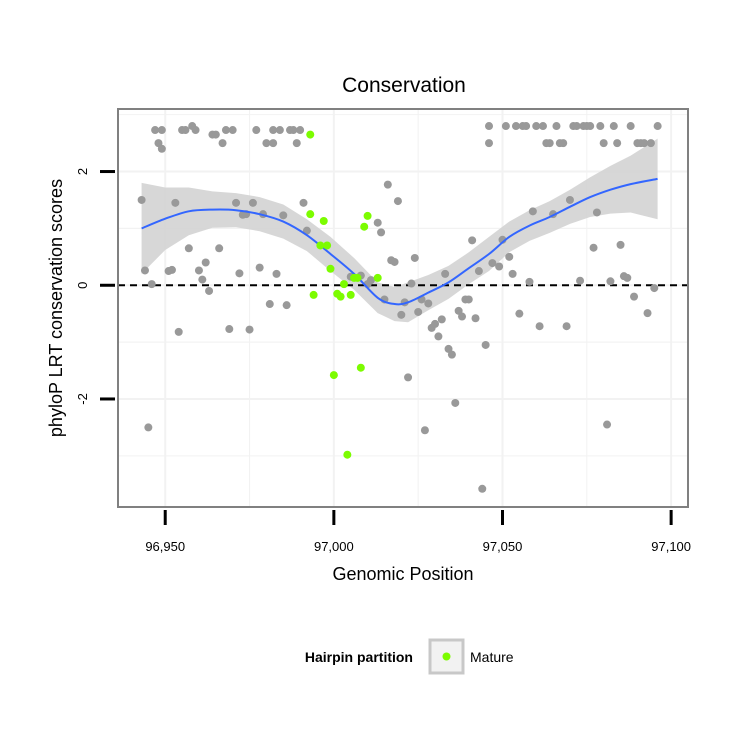  What do you see at coordinates (56, 308) in the screenshot?
I see `y-axis-title: phyloP LRT conservation scores` at bounding box center [56, 308].